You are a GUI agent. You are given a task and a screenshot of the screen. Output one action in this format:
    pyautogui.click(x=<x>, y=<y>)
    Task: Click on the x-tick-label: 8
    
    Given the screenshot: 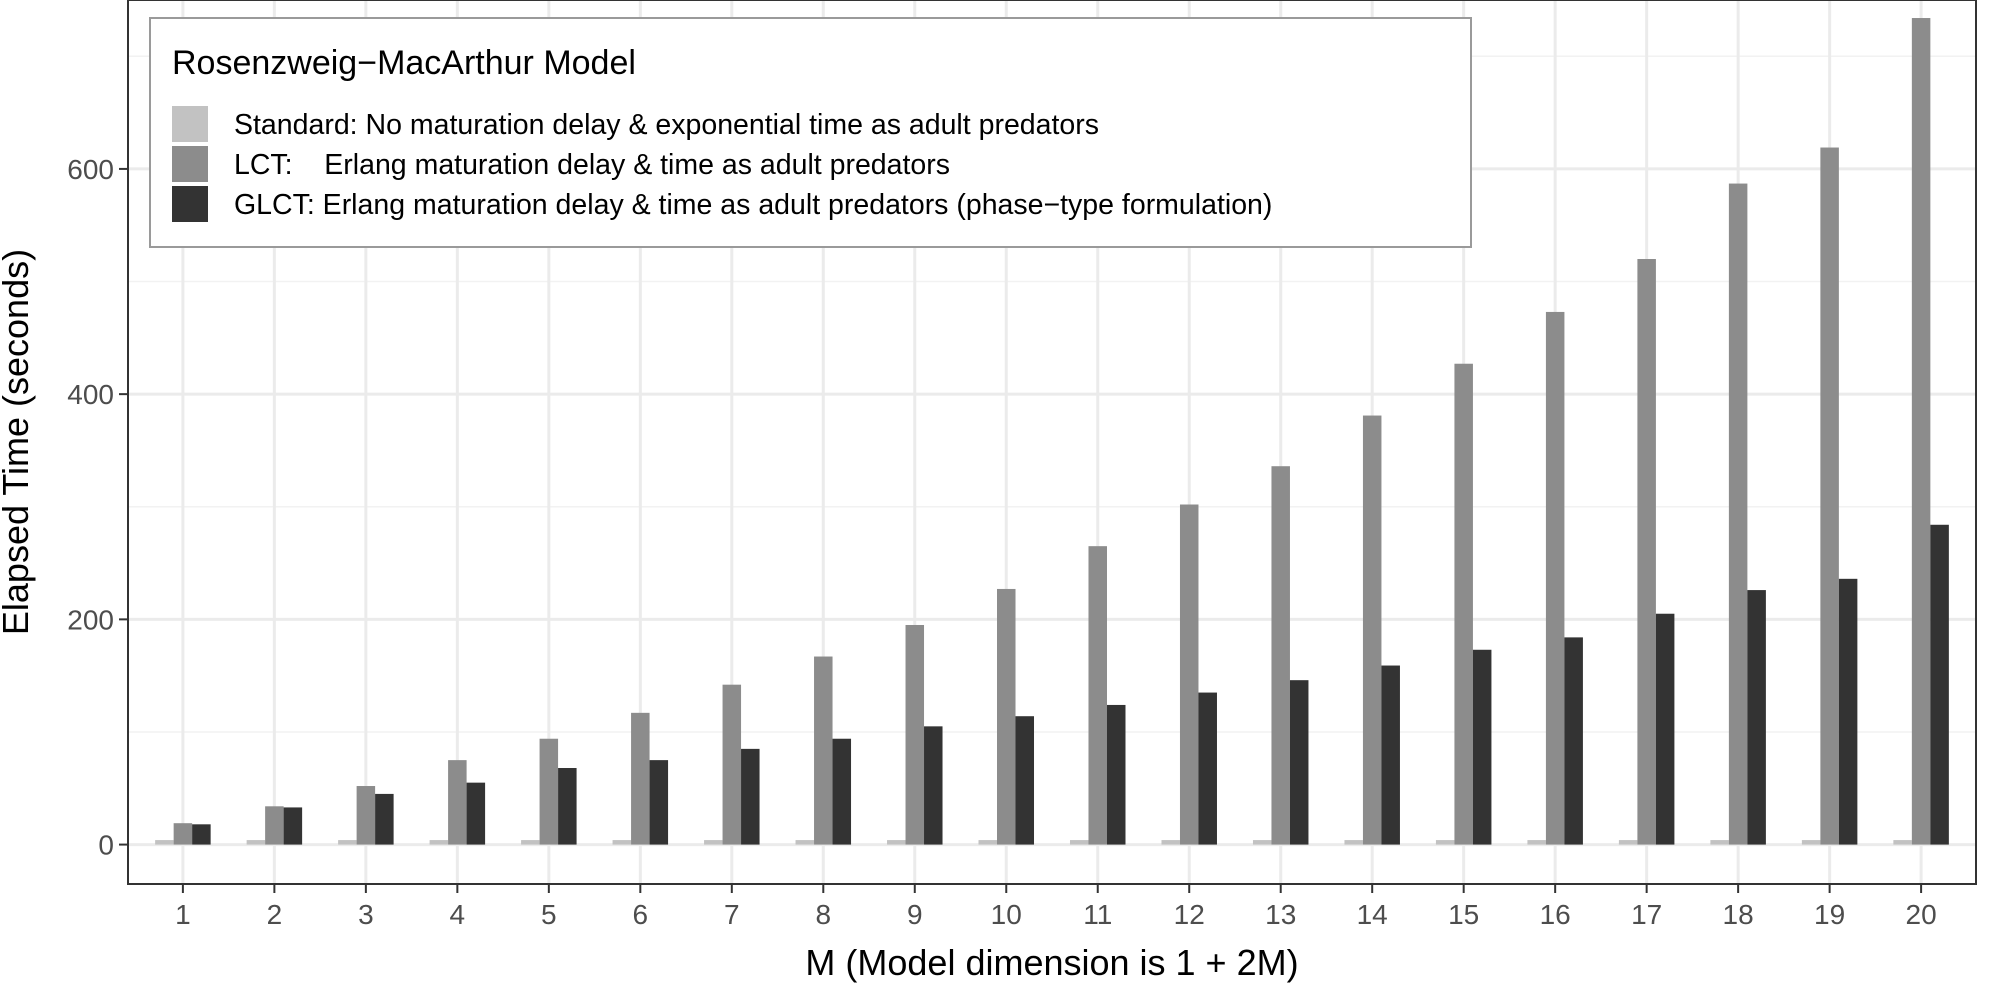 What is the action you would take?
    pyautogui.click(x=823, y=914)
    